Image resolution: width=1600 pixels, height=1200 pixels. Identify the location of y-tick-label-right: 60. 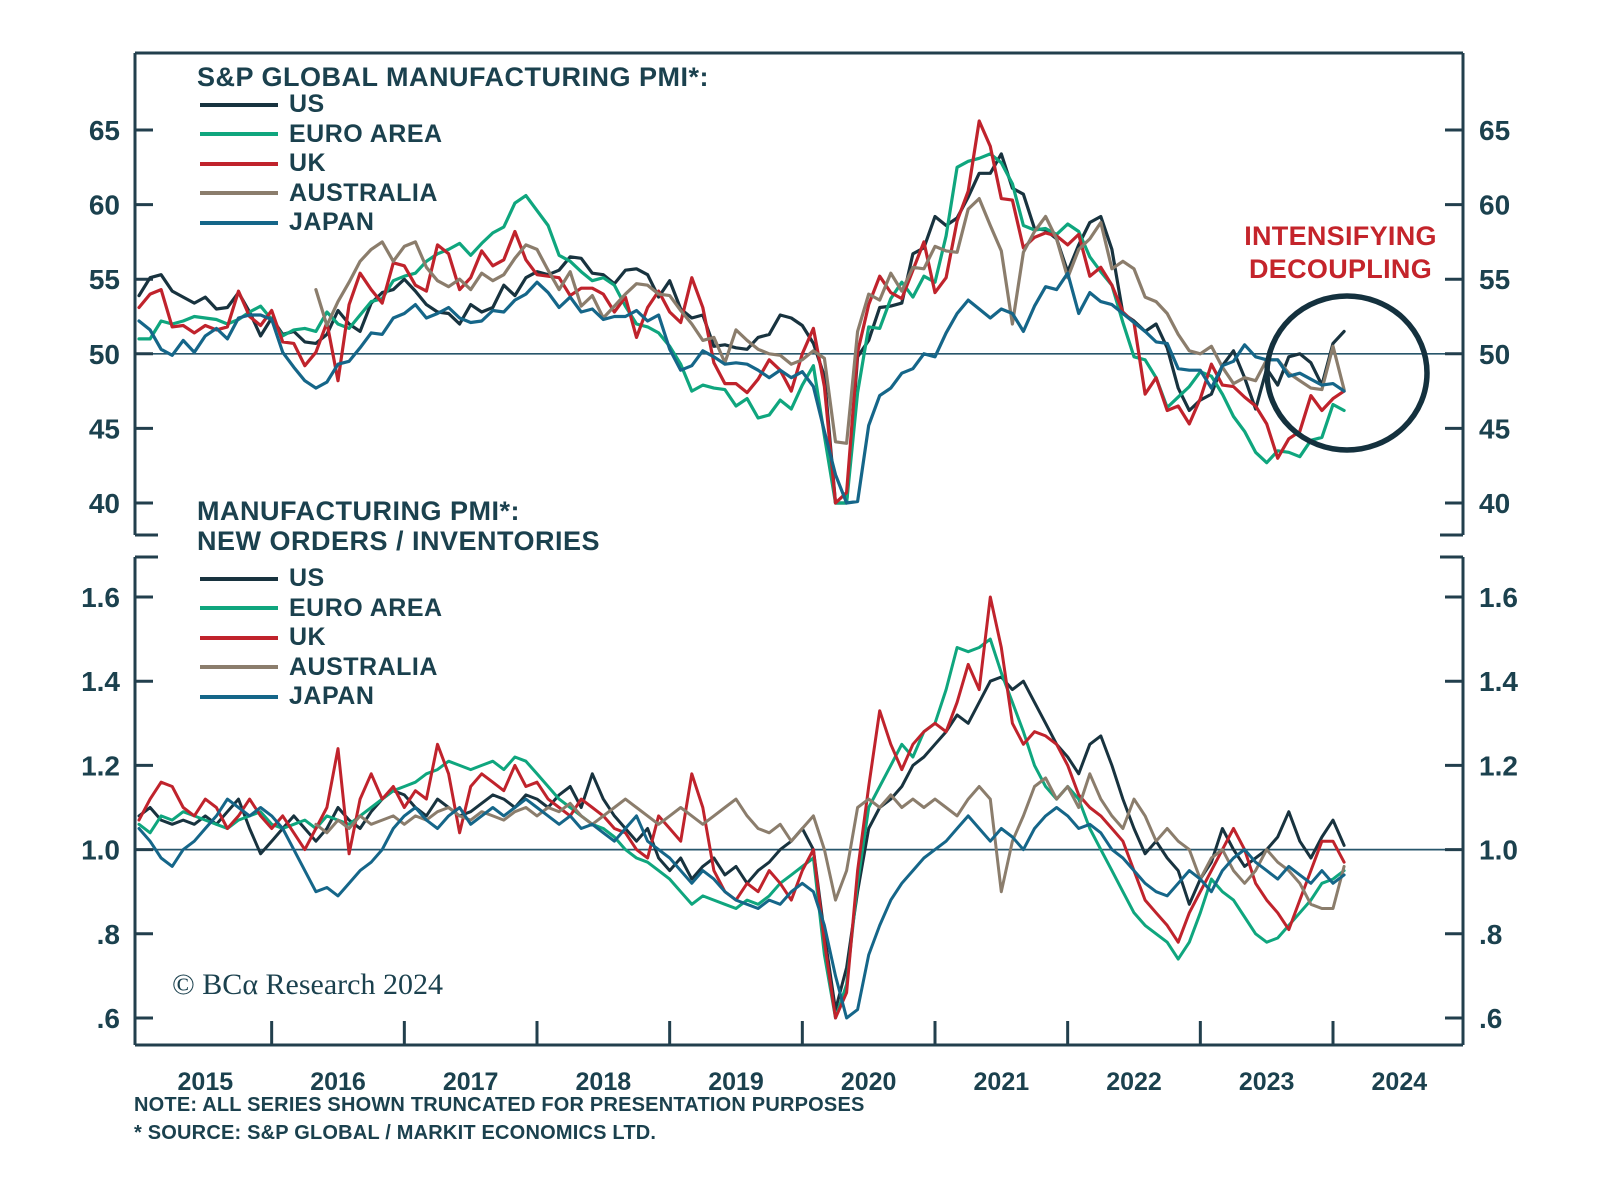
(1494, 205).